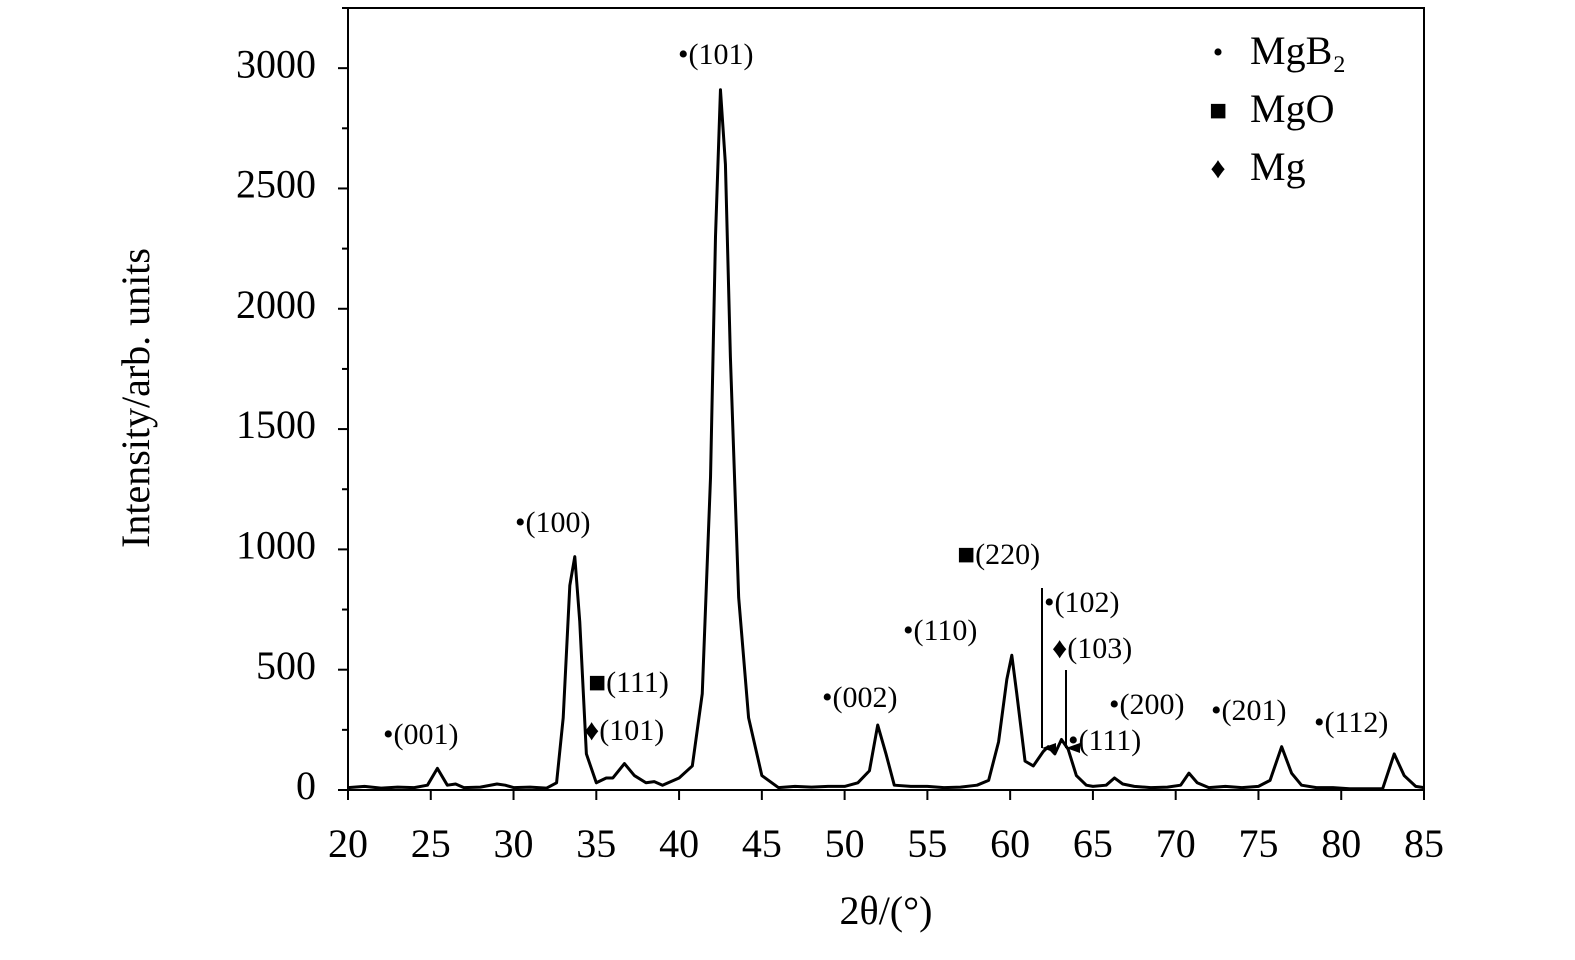 The height and width of the screenshot is (960, 1575). Describe the element at coordinates (1092, 648) in the screenshot. I see `peak-annotation: ♦(103)` at that location.